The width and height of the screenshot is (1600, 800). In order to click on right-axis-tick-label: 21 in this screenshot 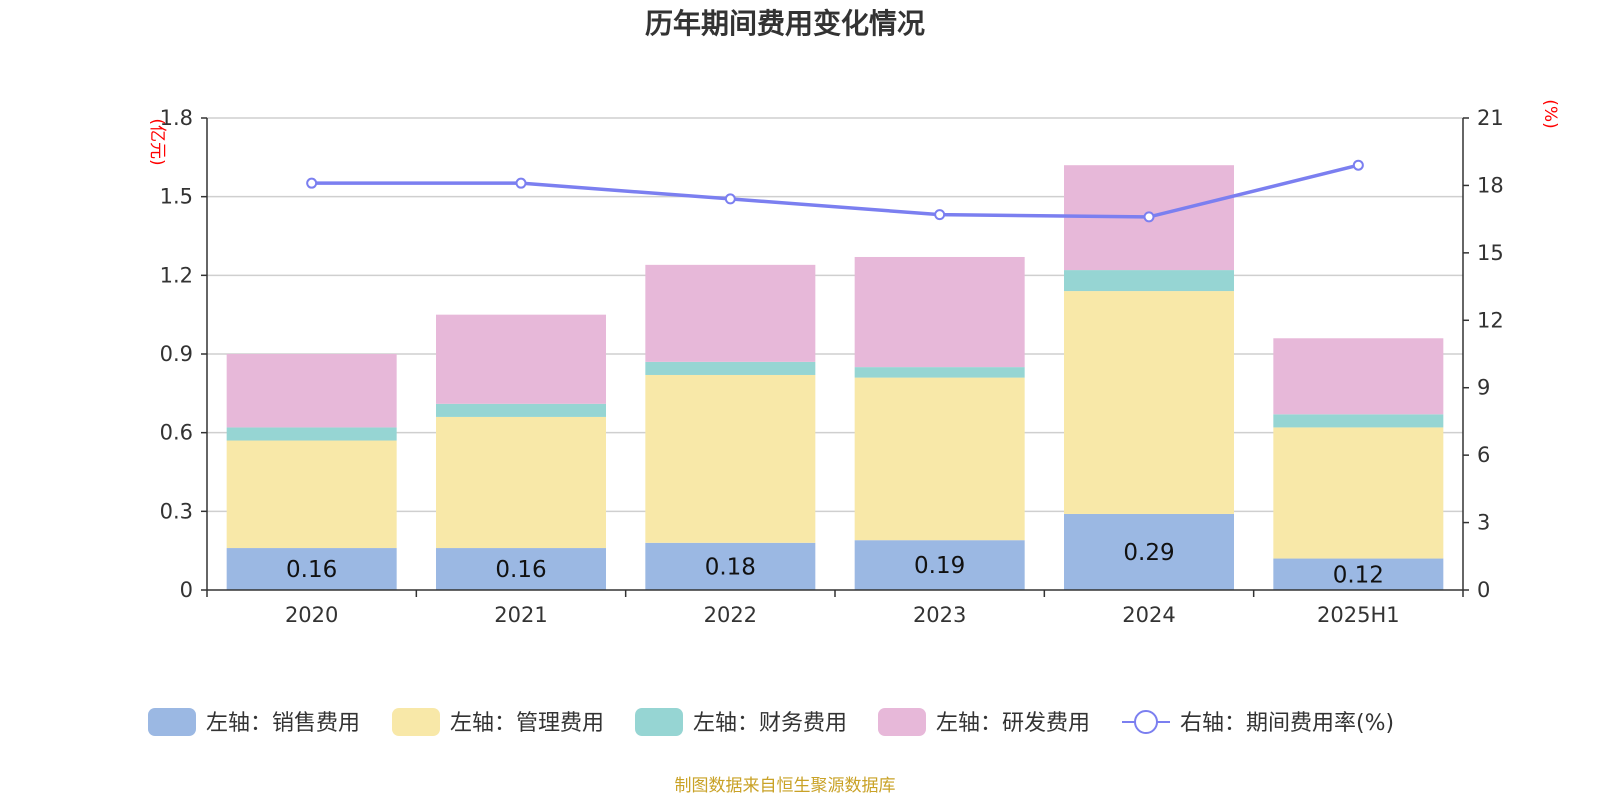, I will do `click(1490, 118)`.